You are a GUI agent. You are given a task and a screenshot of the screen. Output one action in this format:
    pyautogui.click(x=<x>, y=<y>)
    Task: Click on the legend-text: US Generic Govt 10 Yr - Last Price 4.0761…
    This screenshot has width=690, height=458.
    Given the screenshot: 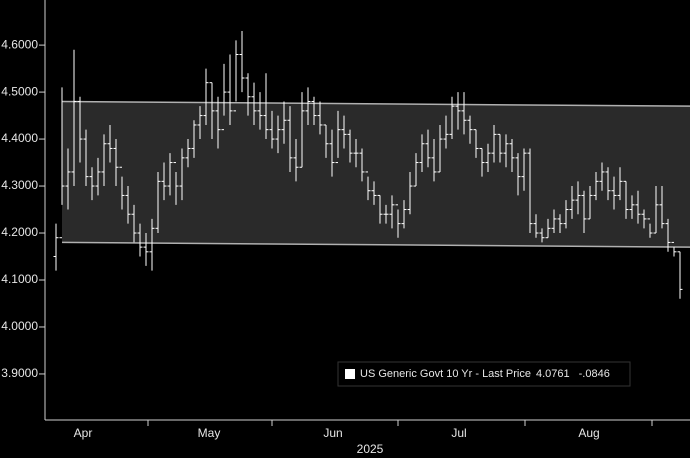 What is the action you would take?
    pyautogui.click(x=485, y=374)
    